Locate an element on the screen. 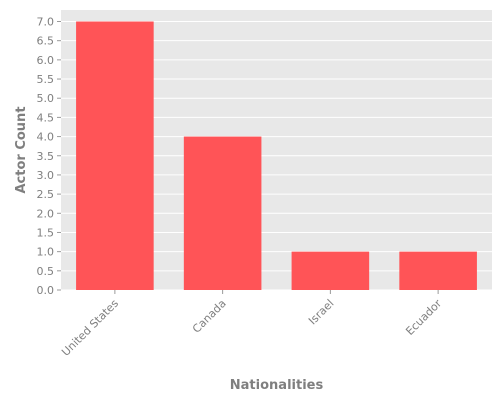  y-tick-label: 6.0 is located at coordinates (46, 60).